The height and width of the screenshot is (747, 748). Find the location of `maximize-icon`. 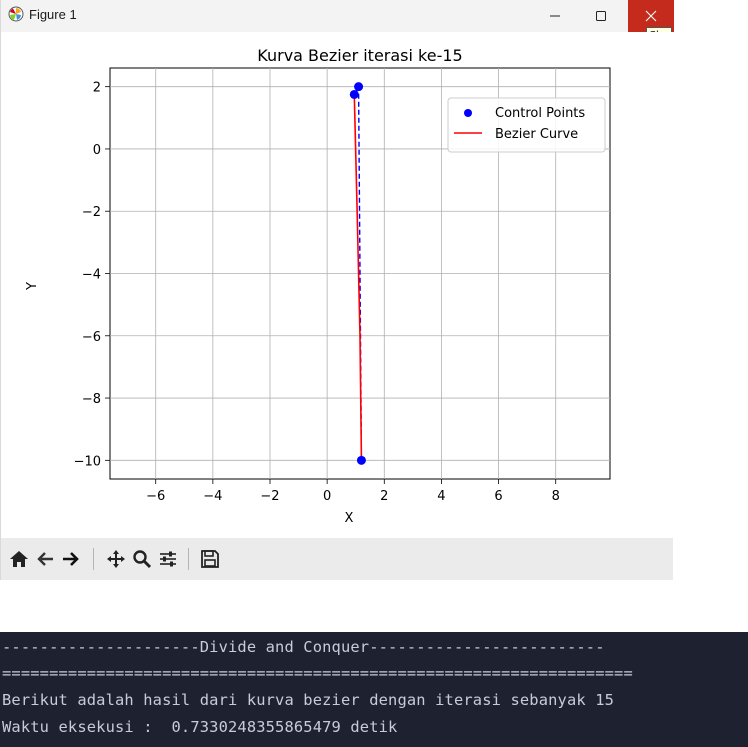

maximize-icon is located at coordinates (601, 16).